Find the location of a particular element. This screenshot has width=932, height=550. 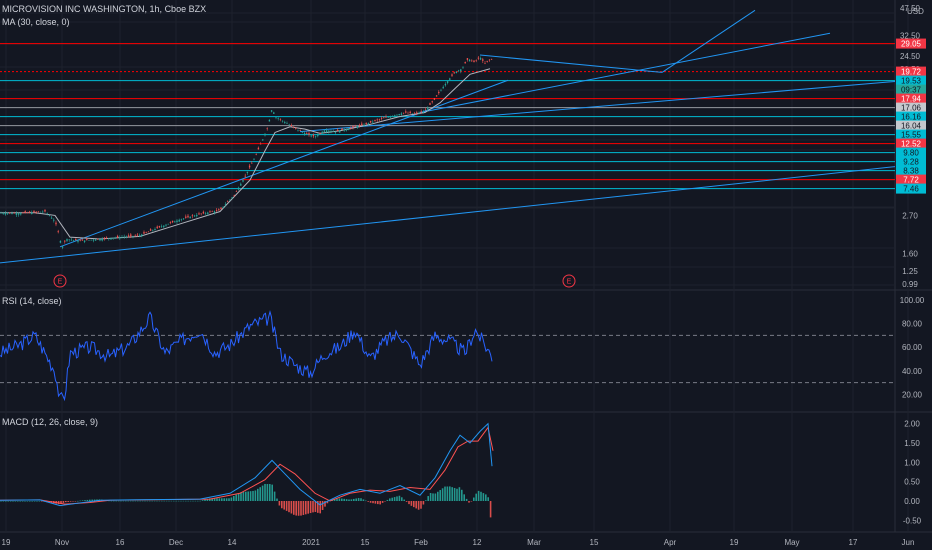

price-label-text: 9.28 is located at coordinates (911, 162).